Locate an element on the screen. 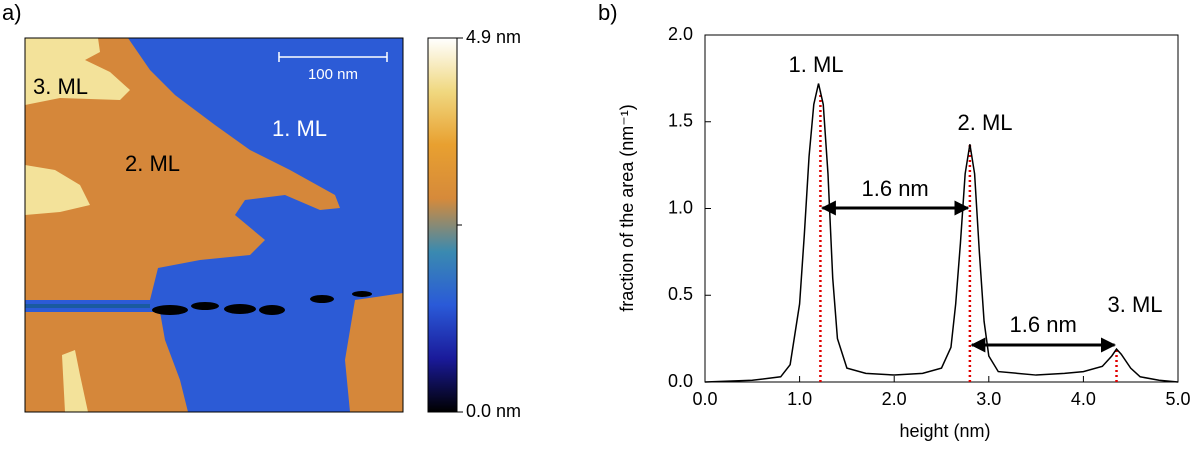  x-axis-label: height (nm) is located at coordinates (944, 431).